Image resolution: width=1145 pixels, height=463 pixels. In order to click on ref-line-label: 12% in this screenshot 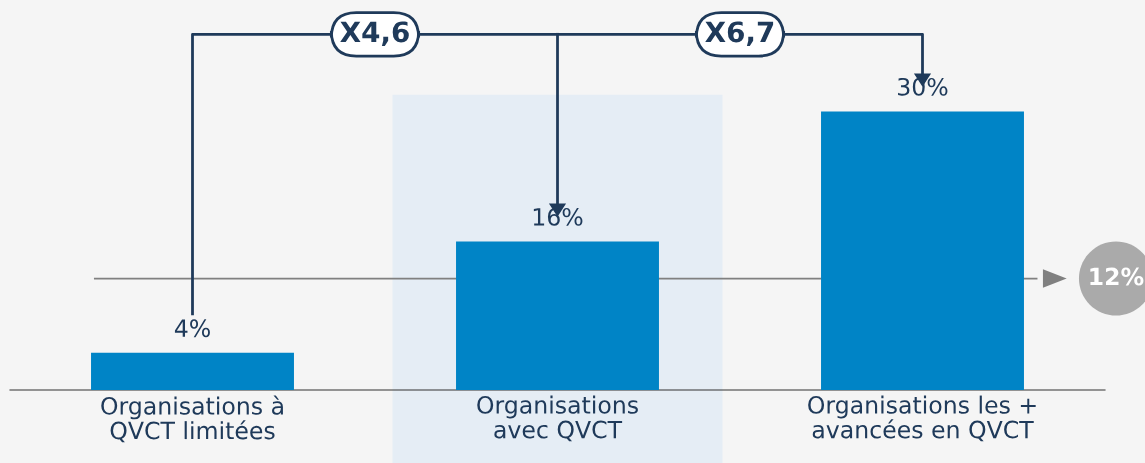, I will do `click(1117, 276)`.